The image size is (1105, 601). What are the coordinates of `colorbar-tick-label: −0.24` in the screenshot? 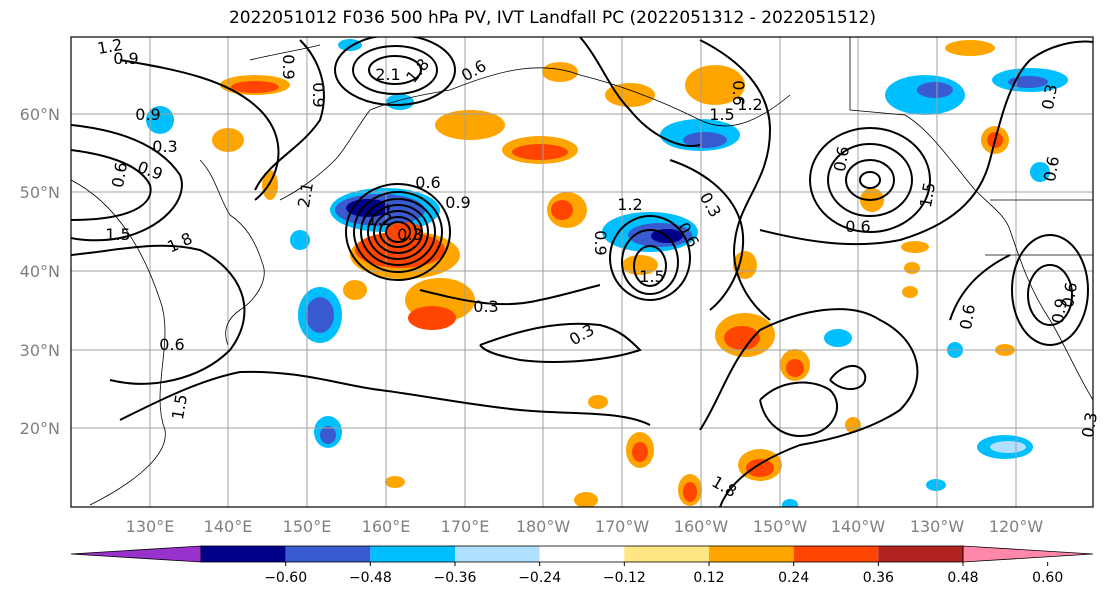 It's located at (539, 578).